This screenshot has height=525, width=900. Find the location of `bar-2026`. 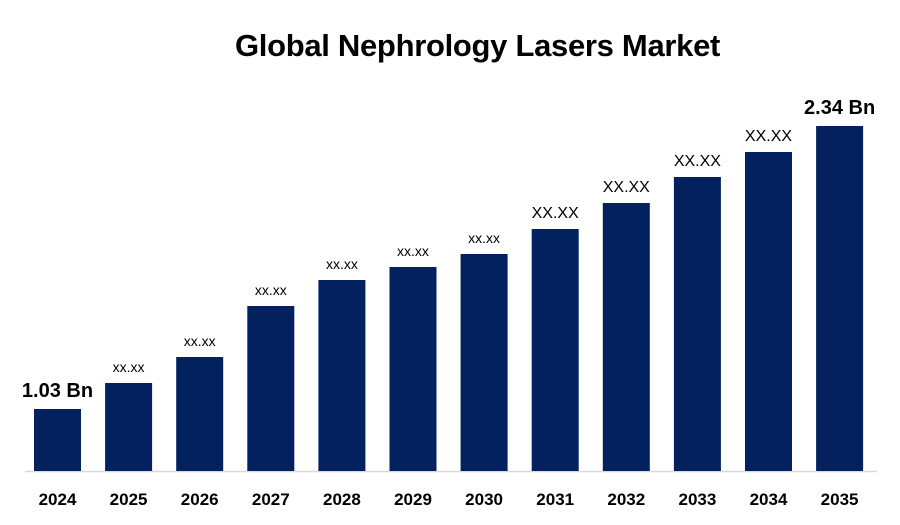

bar-2026 is located at coordinates (200, 414).